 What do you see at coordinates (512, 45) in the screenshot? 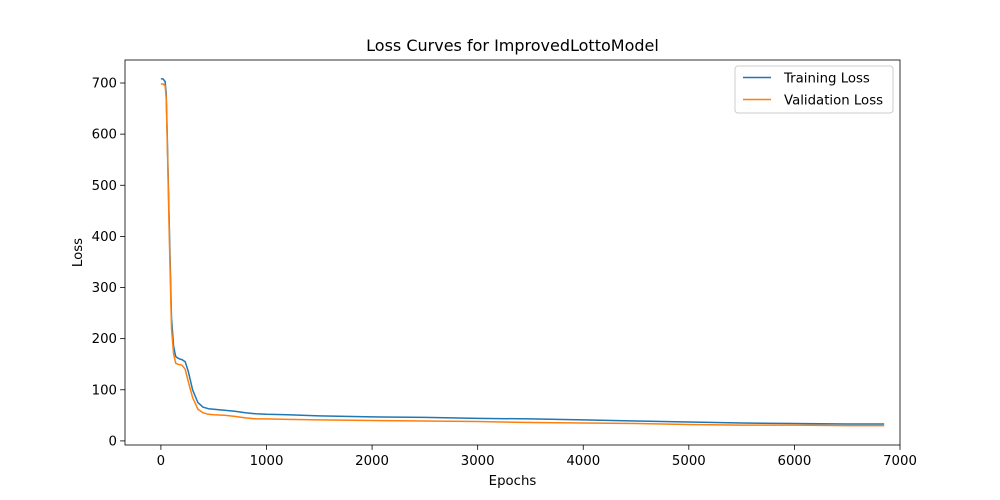
I see `chart-title: Loss Curves for ImprovedLottoModel` at bounding box center [512, 45].